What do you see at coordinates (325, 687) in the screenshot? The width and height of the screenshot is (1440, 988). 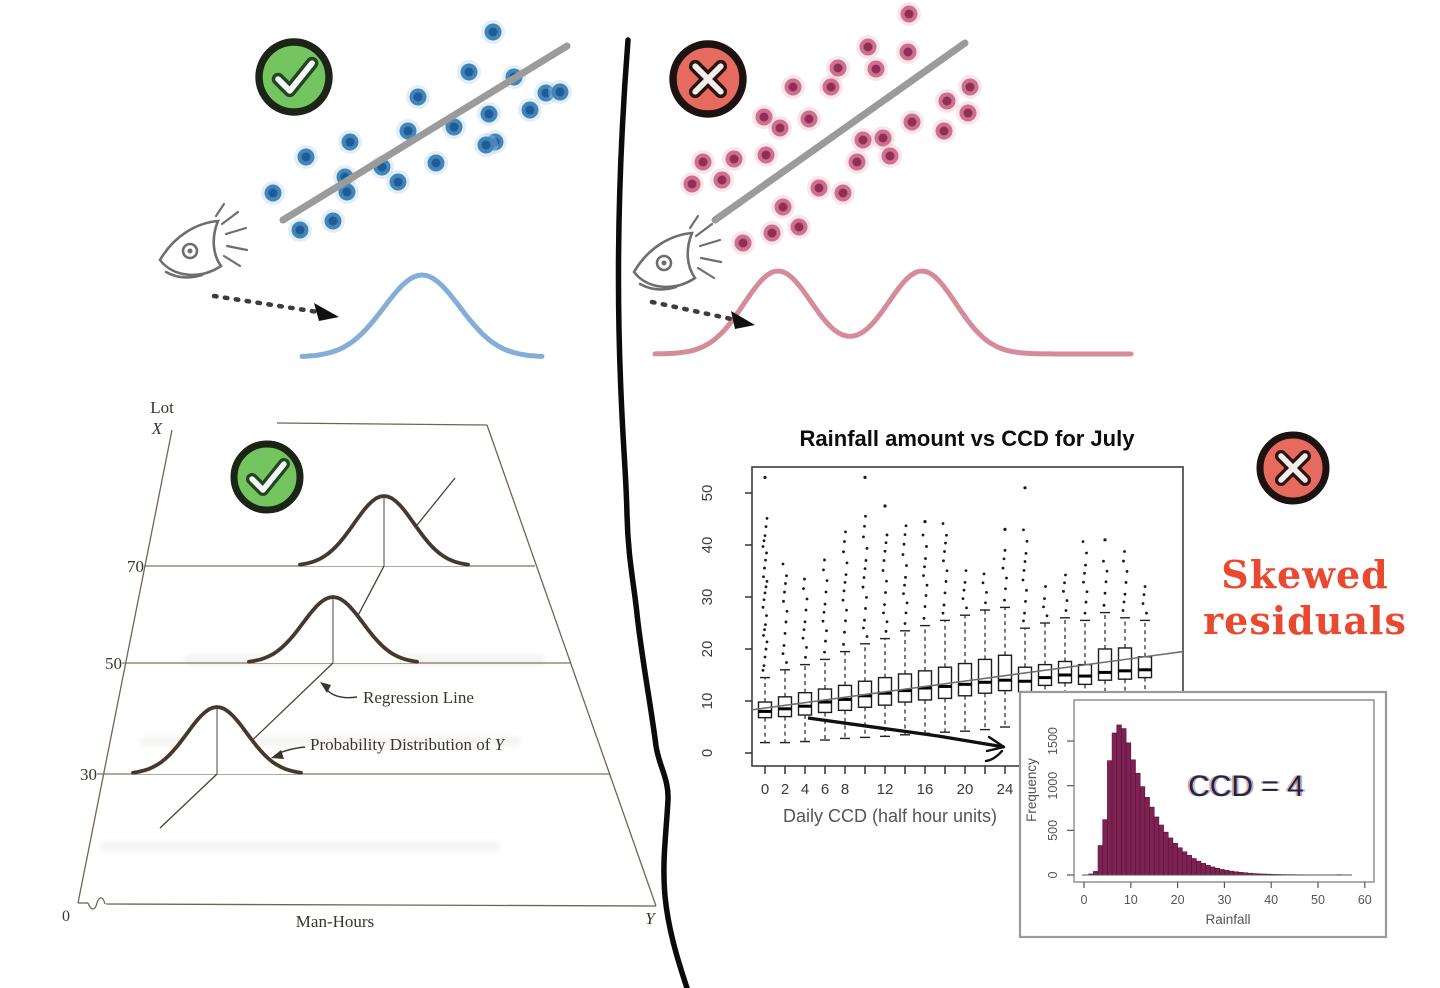 I see `regression-label-arrowhead` at bounding box center [325, 687].